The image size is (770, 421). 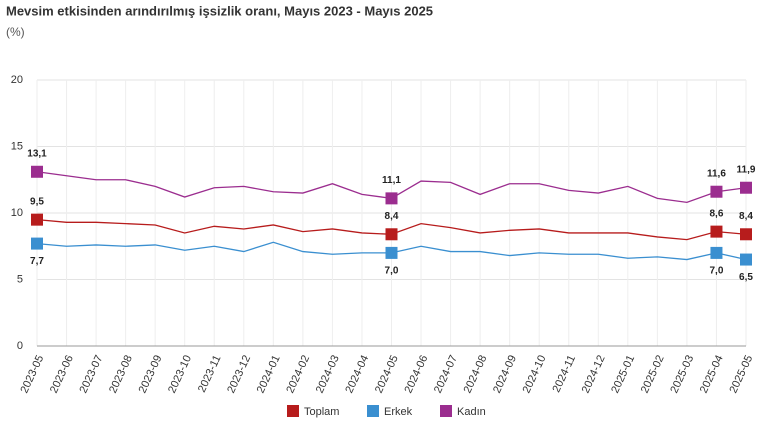 What do you see at coordinates (298, 374) in the screenshot?
I see `x-tick-label: 2024-02` at bounding box center [298, 374].